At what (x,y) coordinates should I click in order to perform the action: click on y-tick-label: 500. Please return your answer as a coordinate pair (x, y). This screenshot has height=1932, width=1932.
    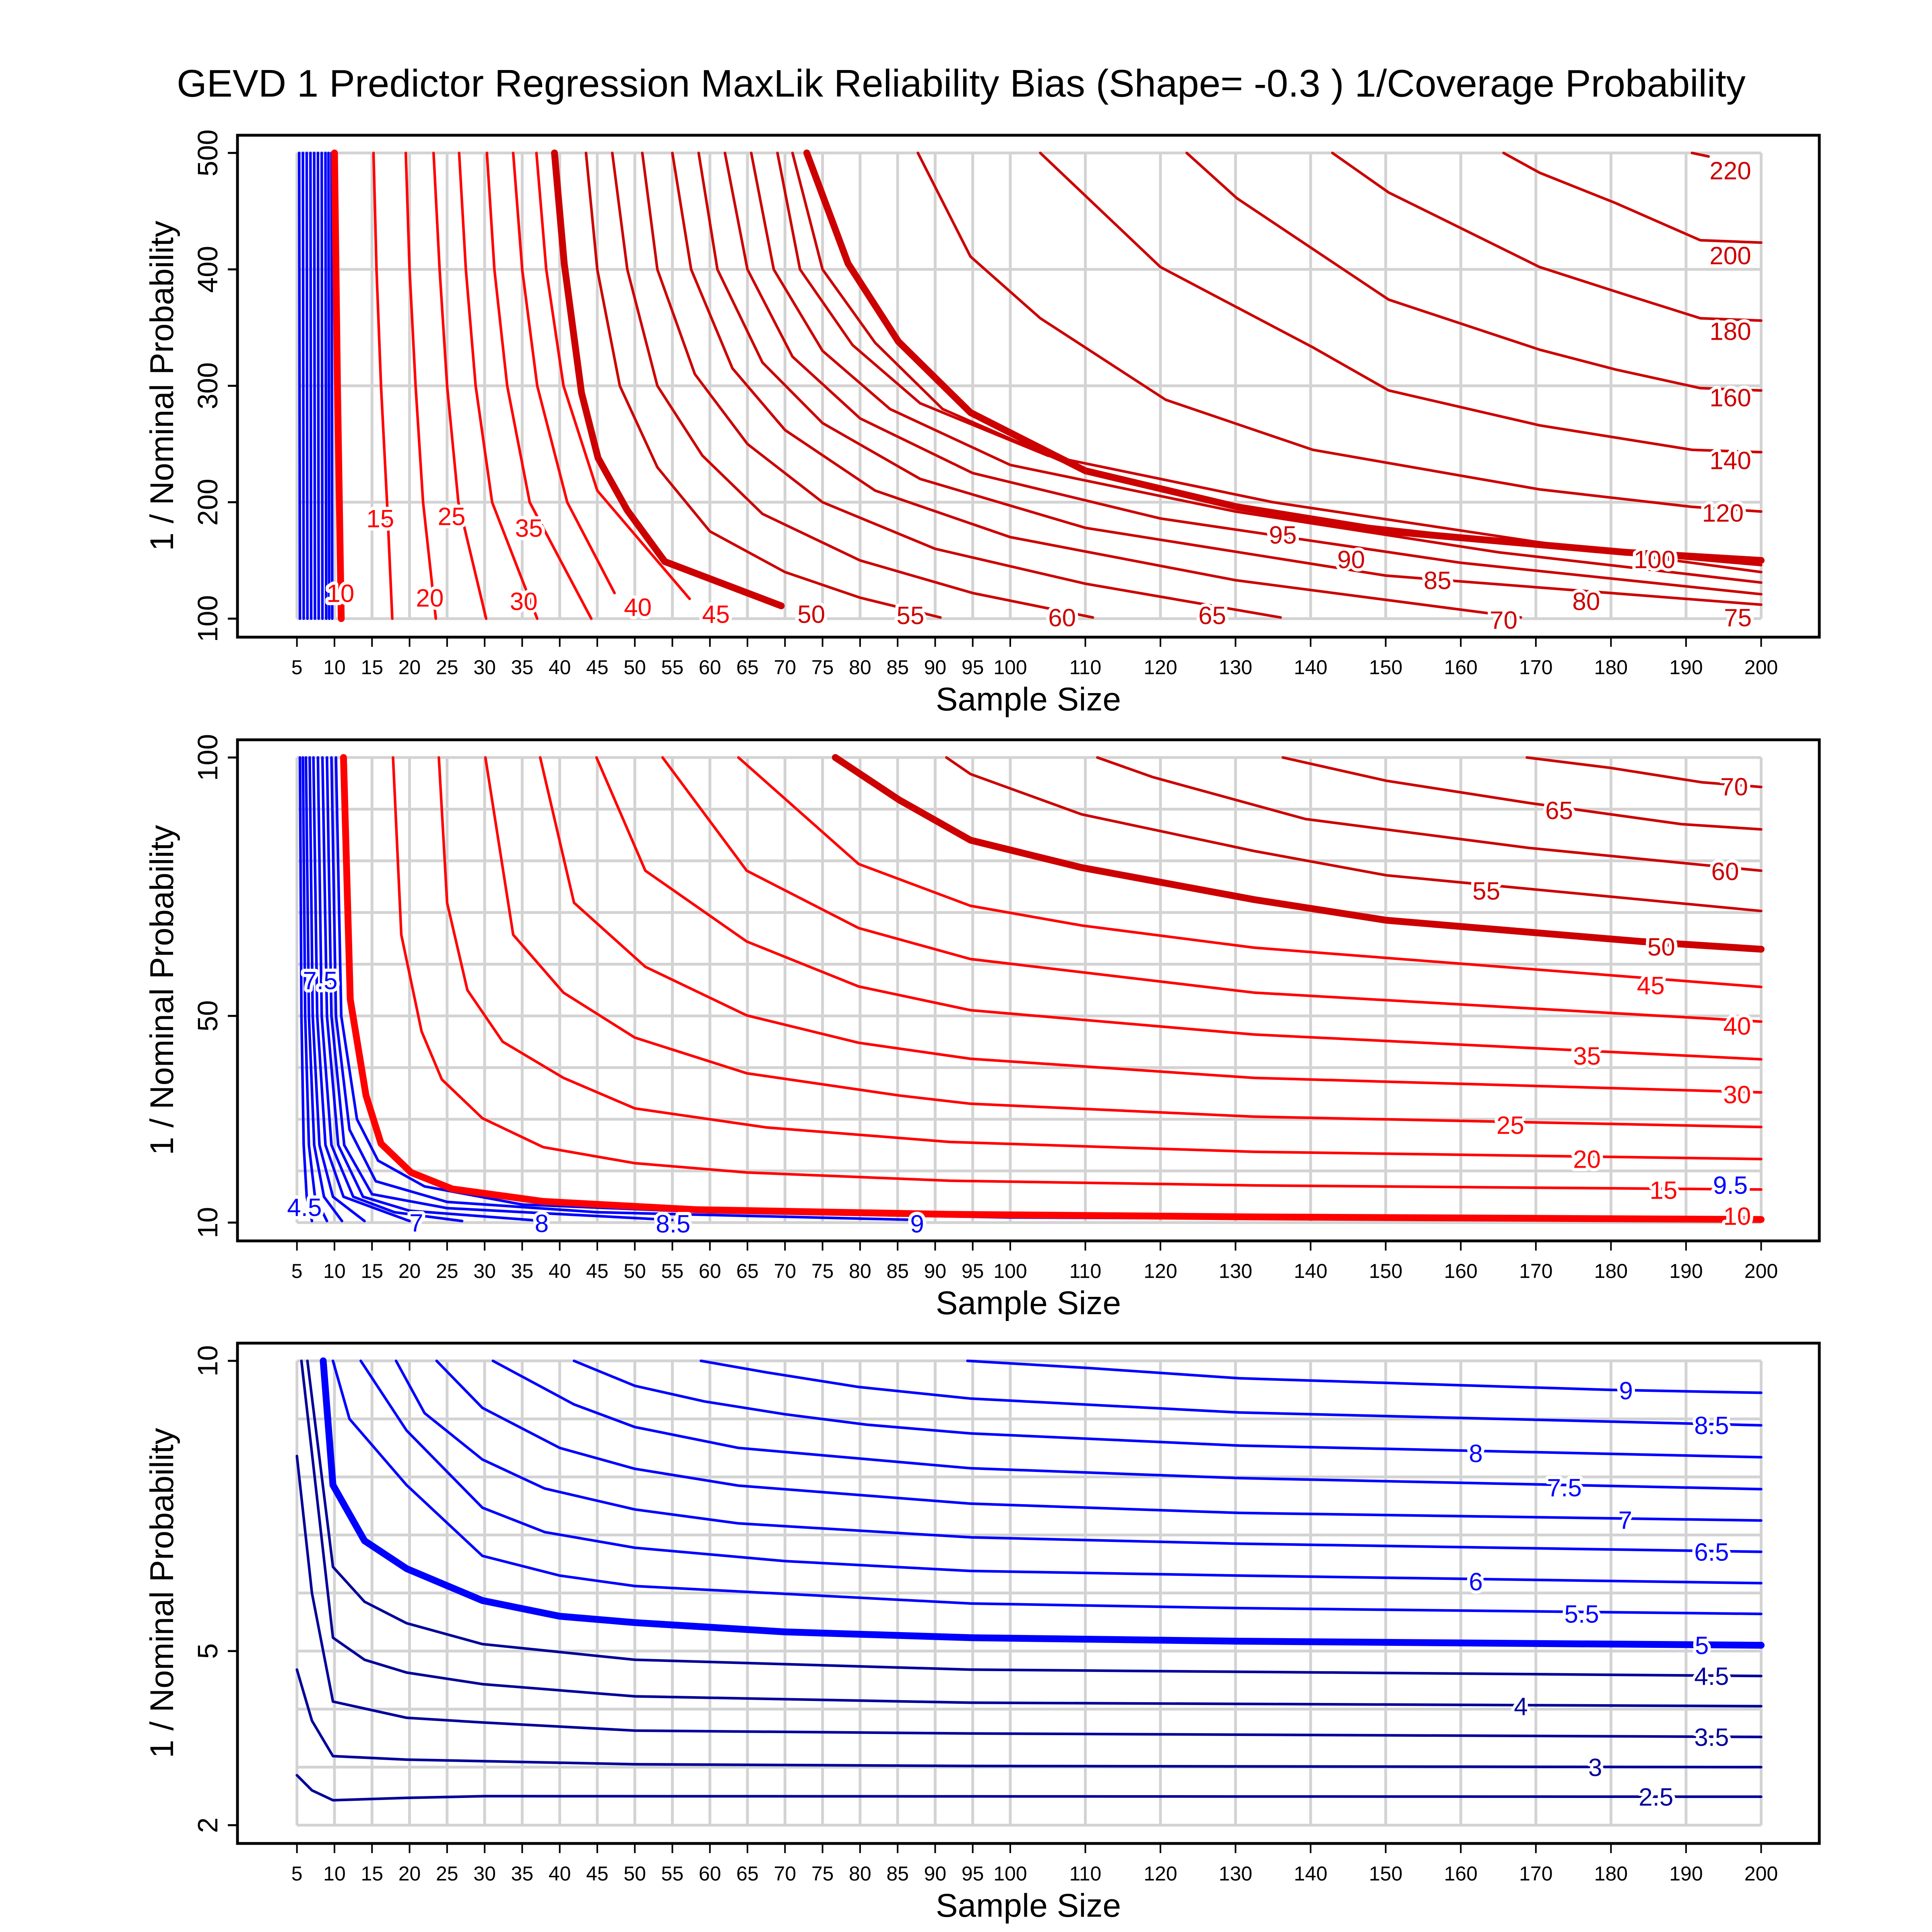
    Looking at the image, I should click on (207, 153).